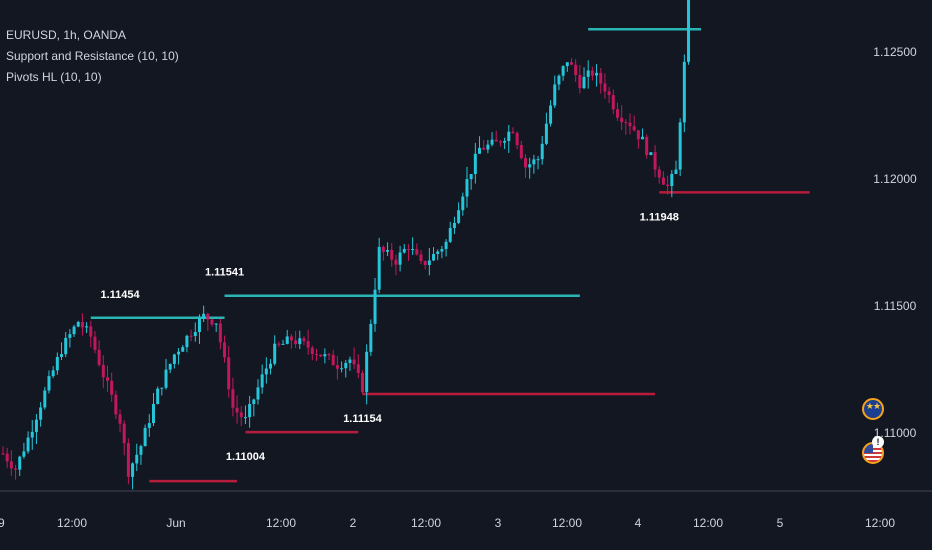 This screenshot has height=550, width=932. Describe the element at coordinates (638, 523) in the screenshot. I see `x-tick-label: 4` at that location.